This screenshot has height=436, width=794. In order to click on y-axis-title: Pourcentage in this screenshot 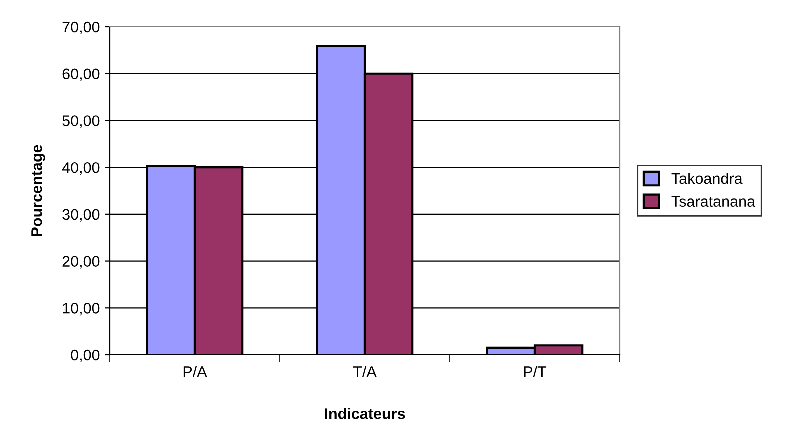, I will do `click(39, 190)`.